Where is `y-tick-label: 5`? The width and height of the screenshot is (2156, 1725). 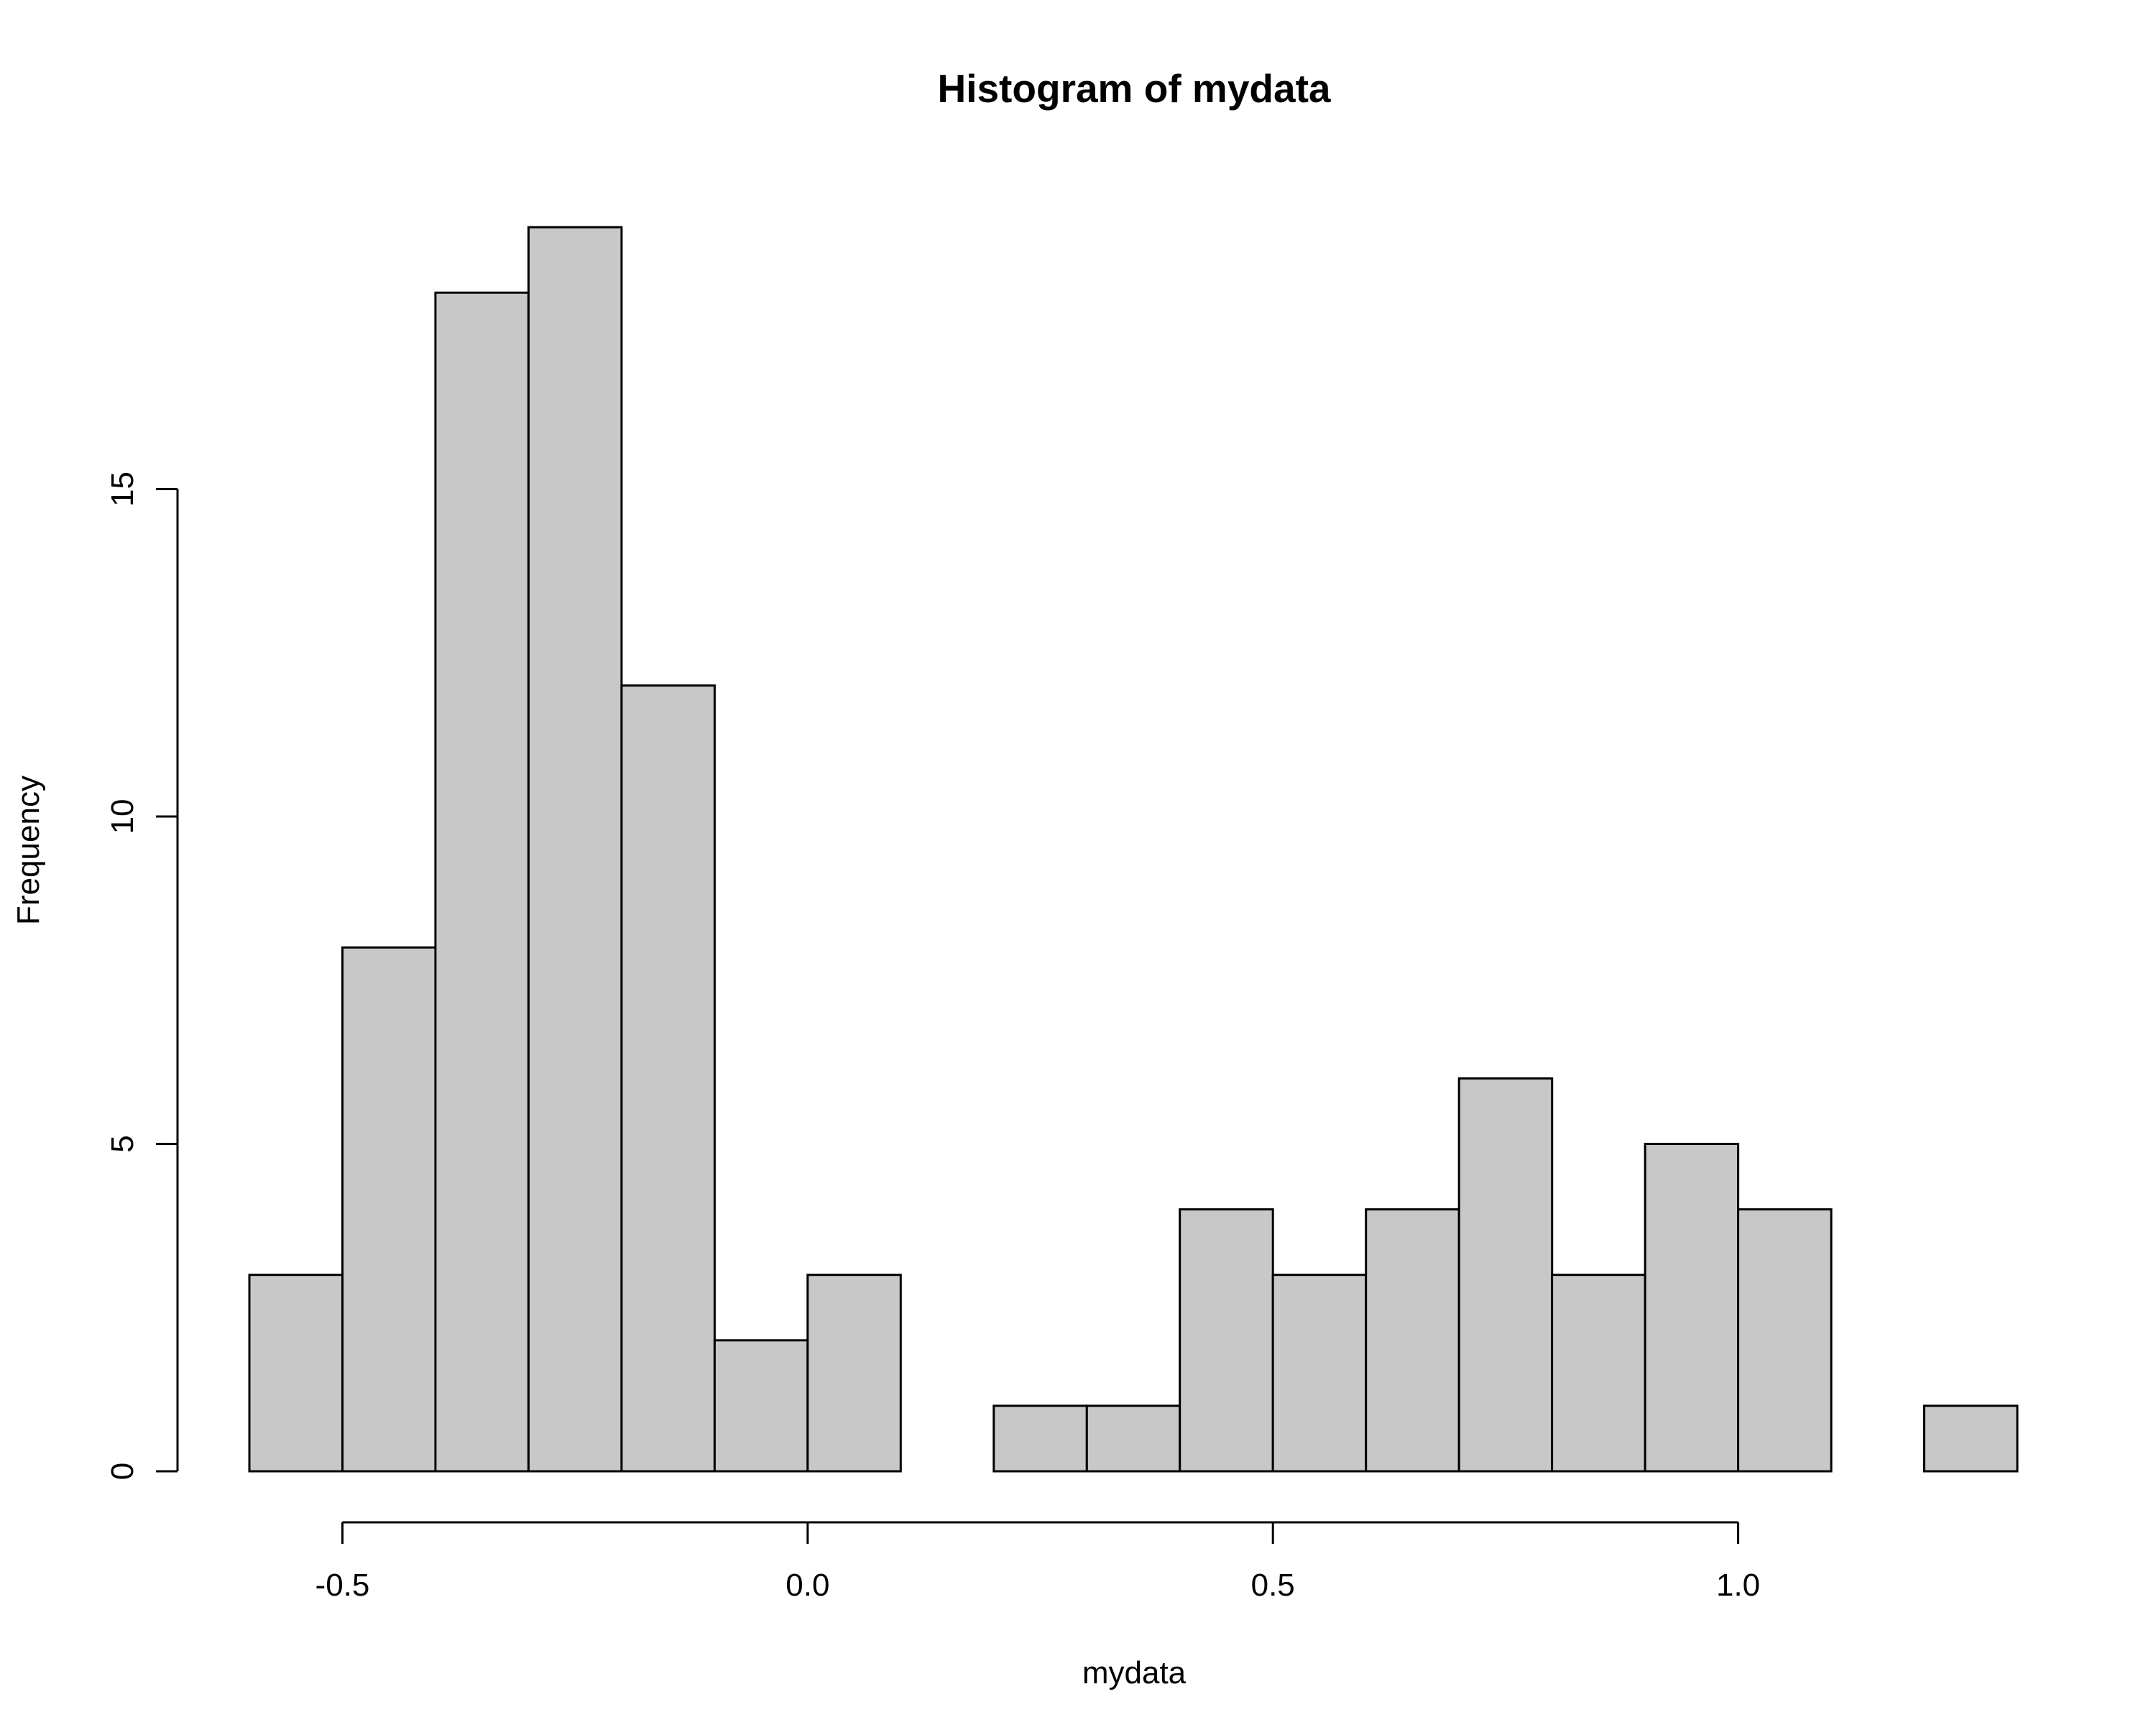 y-tick-label: 5 is located at coordinates (123, 1143).